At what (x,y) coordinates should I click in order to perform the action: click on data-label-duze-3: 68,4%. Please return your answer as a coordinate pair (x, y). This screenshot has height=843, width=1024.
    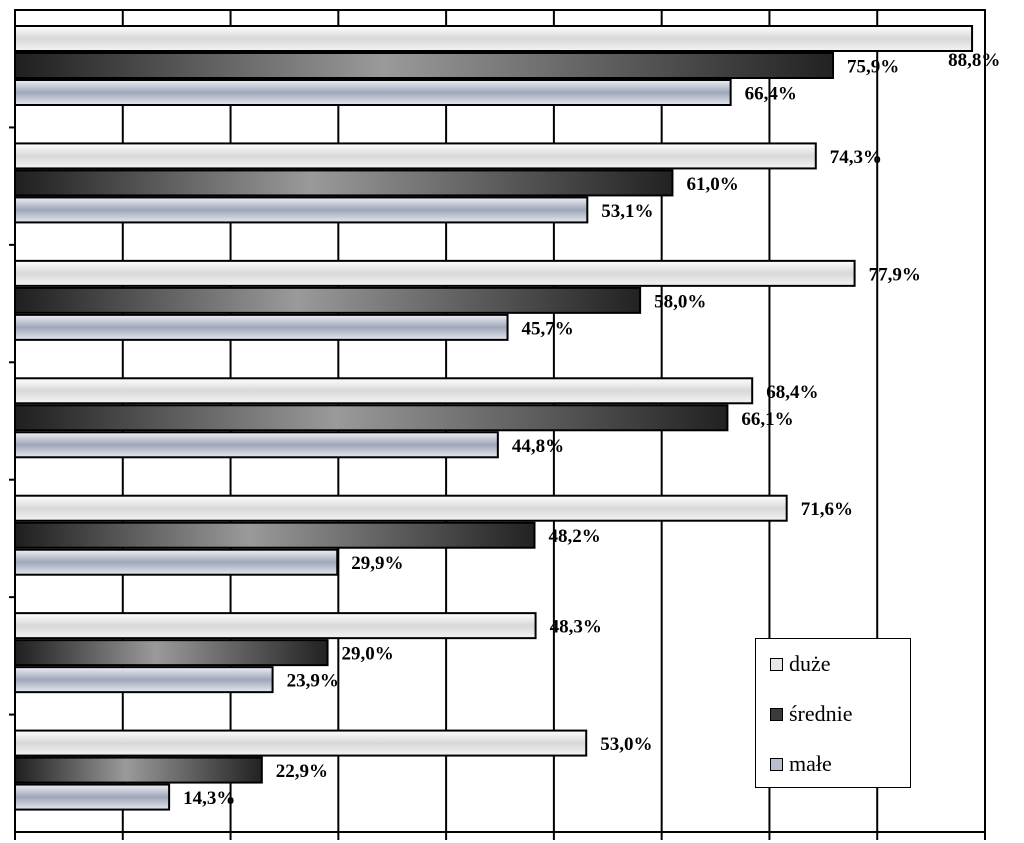
    Looking at the image, I should click on (792, 392).